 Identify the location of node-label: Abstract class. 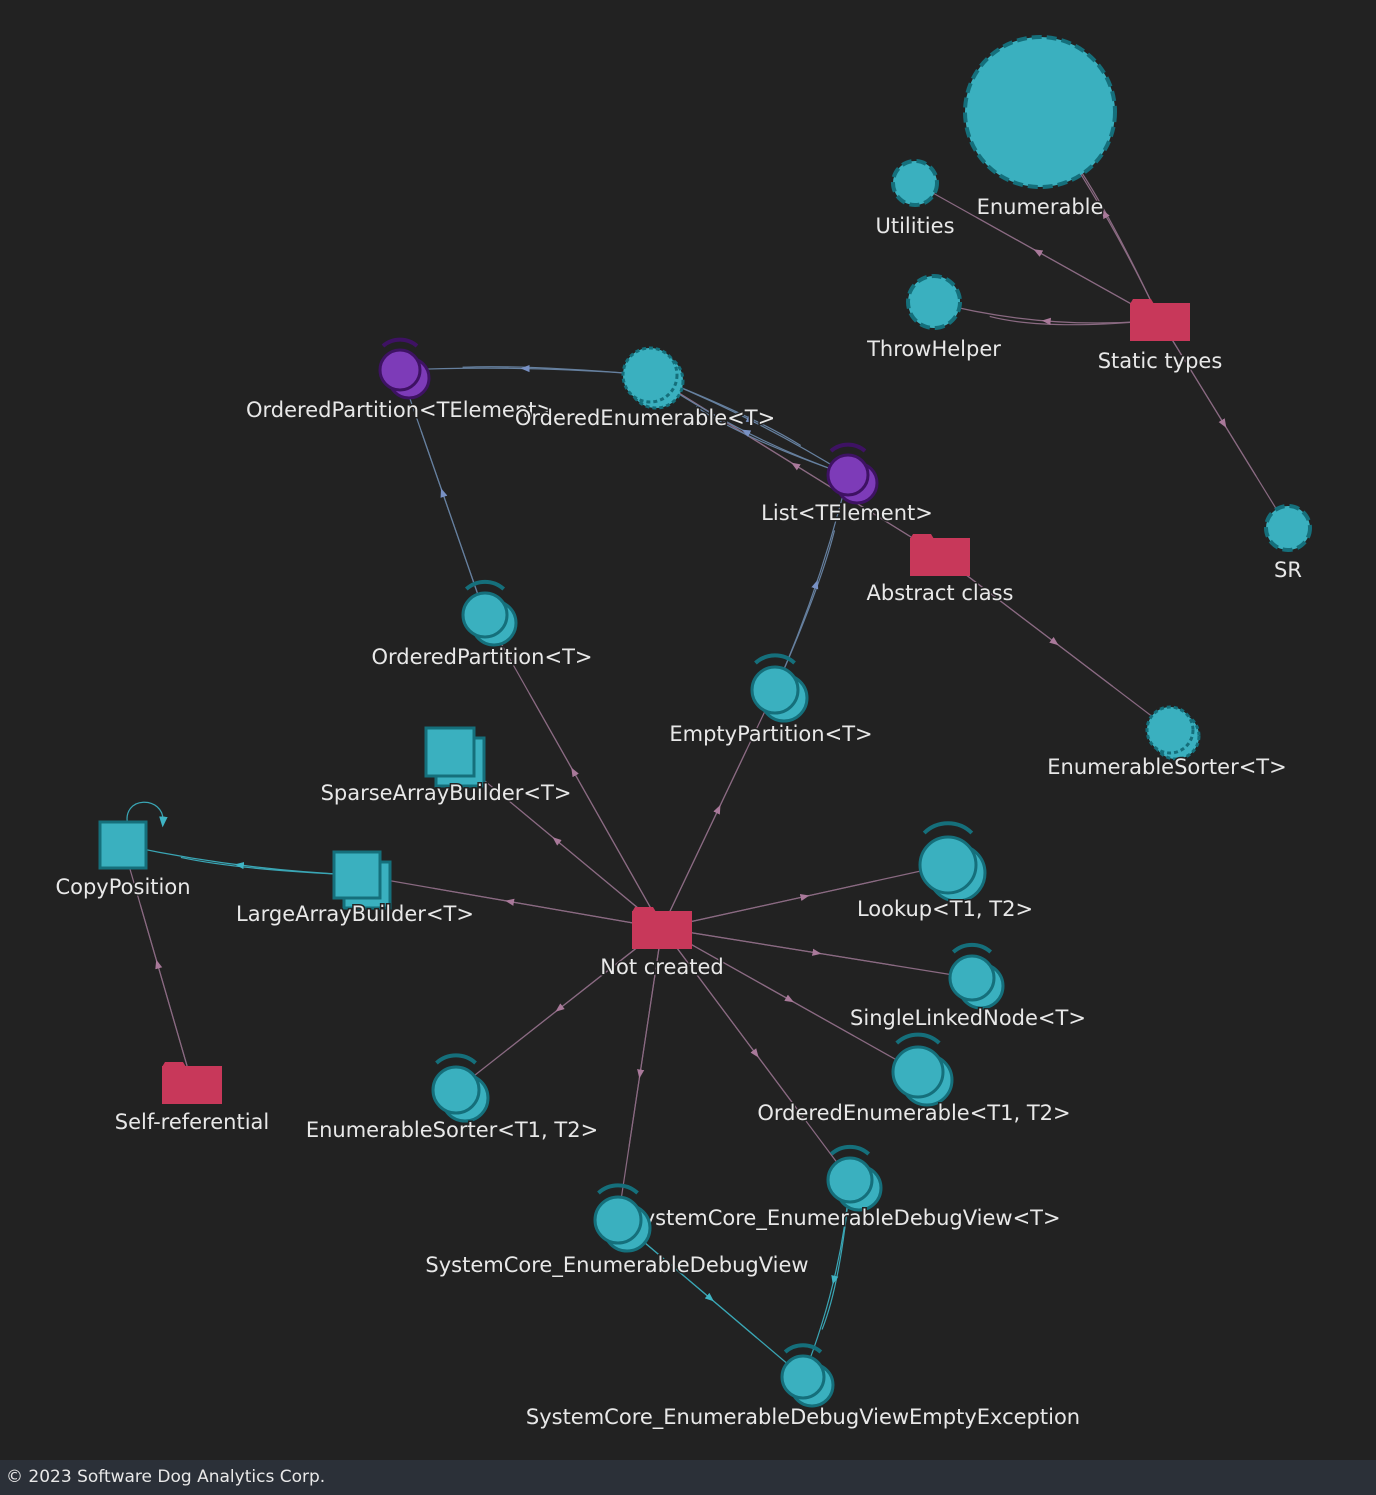
(940, 593).